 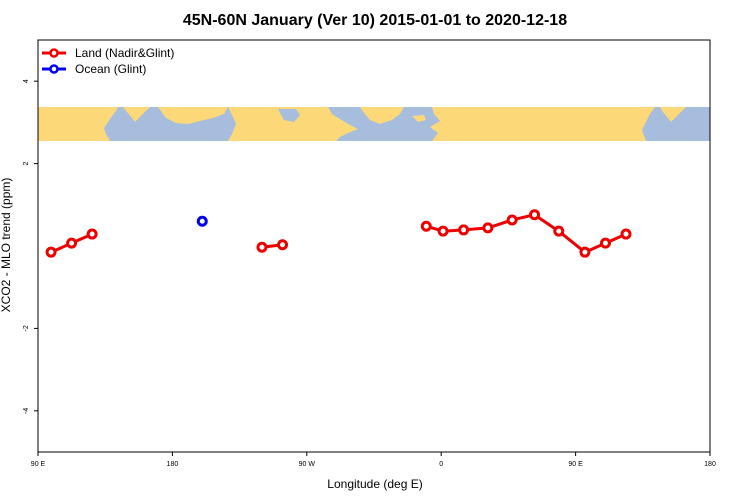 What do you see at coordinates (338, 233) in the screenshot?
I see `series-layer` at bounding box center [338, 233].